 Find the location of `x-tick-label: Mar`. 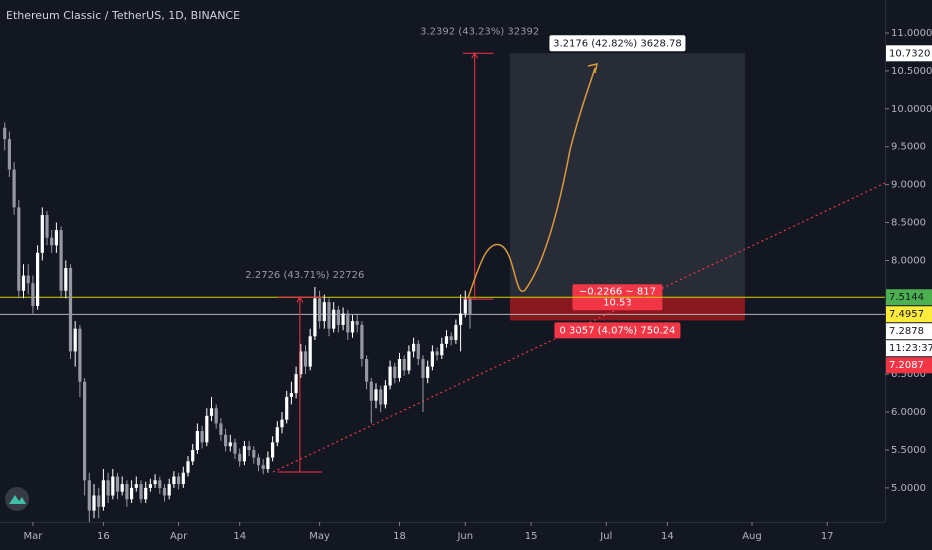

x-tick-label: Mar is located at coordinates (33, 536).